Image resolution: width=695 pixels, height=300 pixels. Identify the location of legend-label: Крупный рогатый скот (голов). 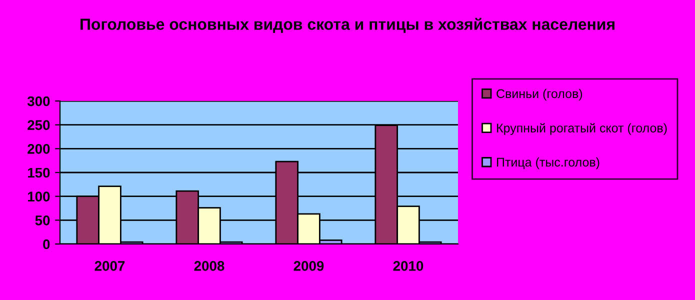
(582, 129).